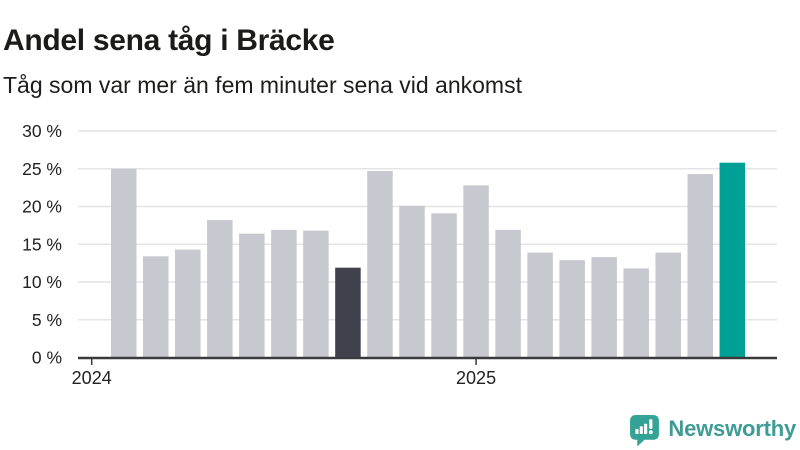 This screenshot has width=800, height=450. I want to click on bar-sep-2025, so click(732, 260).